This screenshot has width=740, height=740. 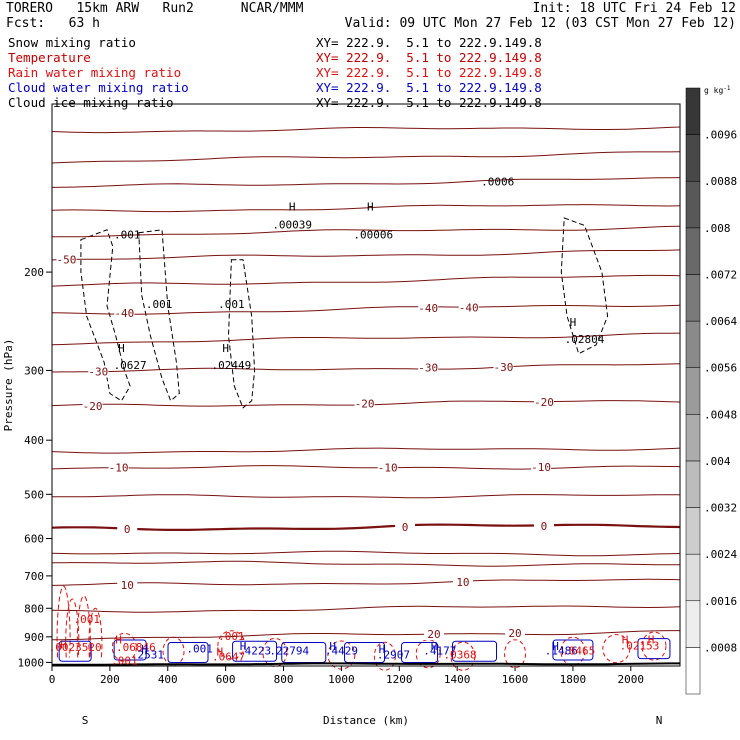 What do you see at coordinates (393, 654) in the screenshot?
I see `contour-value-label: .2907` at bounding box center [393, 654].